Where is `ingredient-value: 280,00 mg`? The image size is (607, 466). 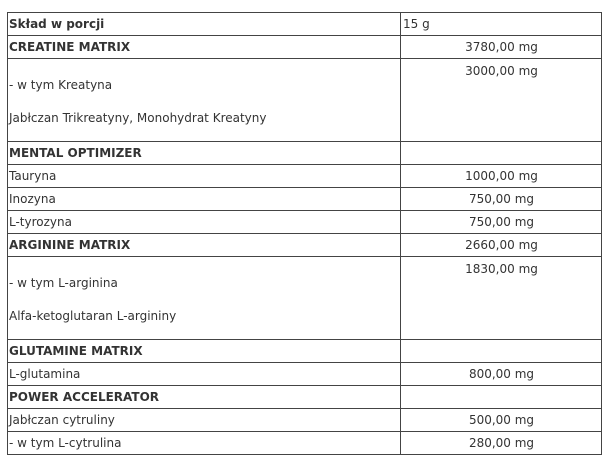
ingredient-value: 280,00 mg is located at coordinates (501, 443).